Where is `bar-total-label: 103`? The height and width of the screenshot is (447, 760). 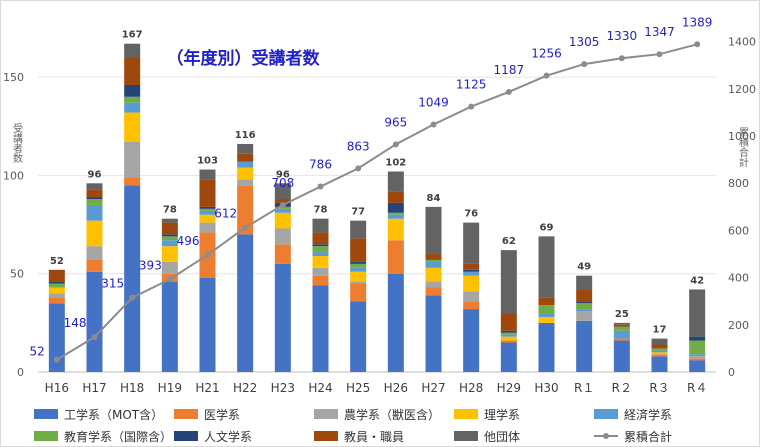 bar-total-label: 103 is located at coordinates (207, 161).